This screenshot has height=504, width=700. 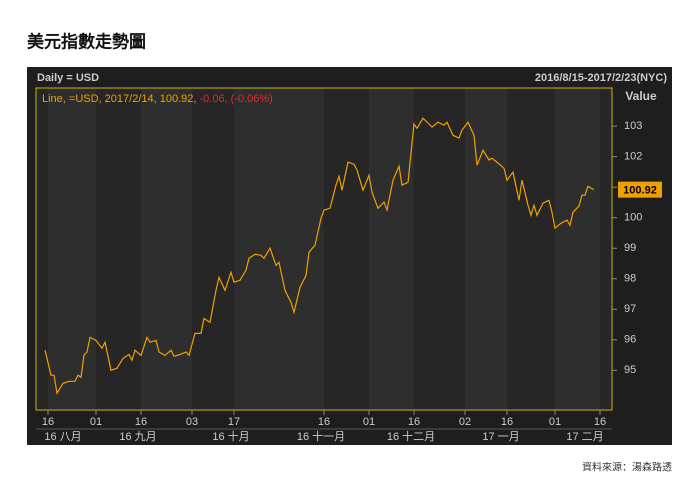 I want to click on month-label: 16 十二月, so click(x=411, y=436).